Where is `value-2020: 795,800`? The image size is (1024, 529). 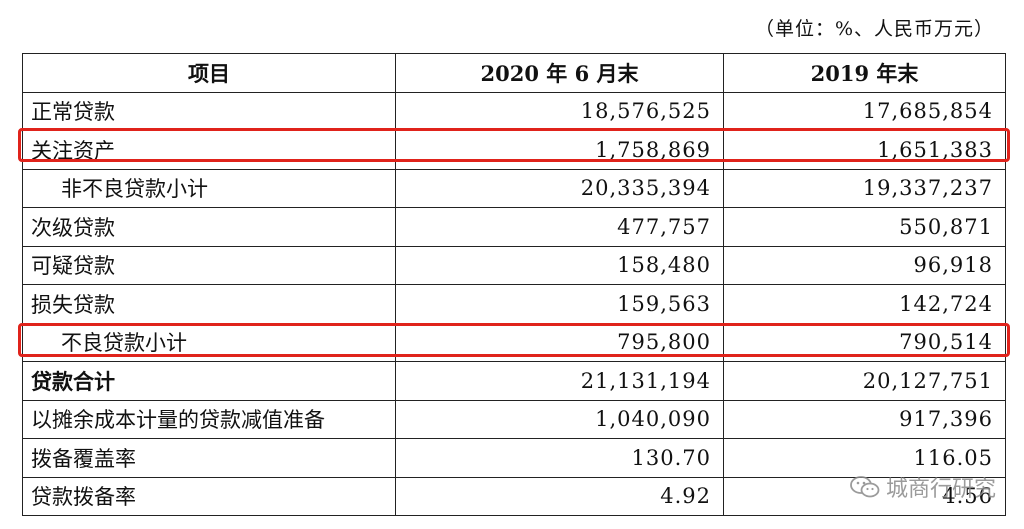
value-2020: 795,800 is located at coordinates (559, 342).